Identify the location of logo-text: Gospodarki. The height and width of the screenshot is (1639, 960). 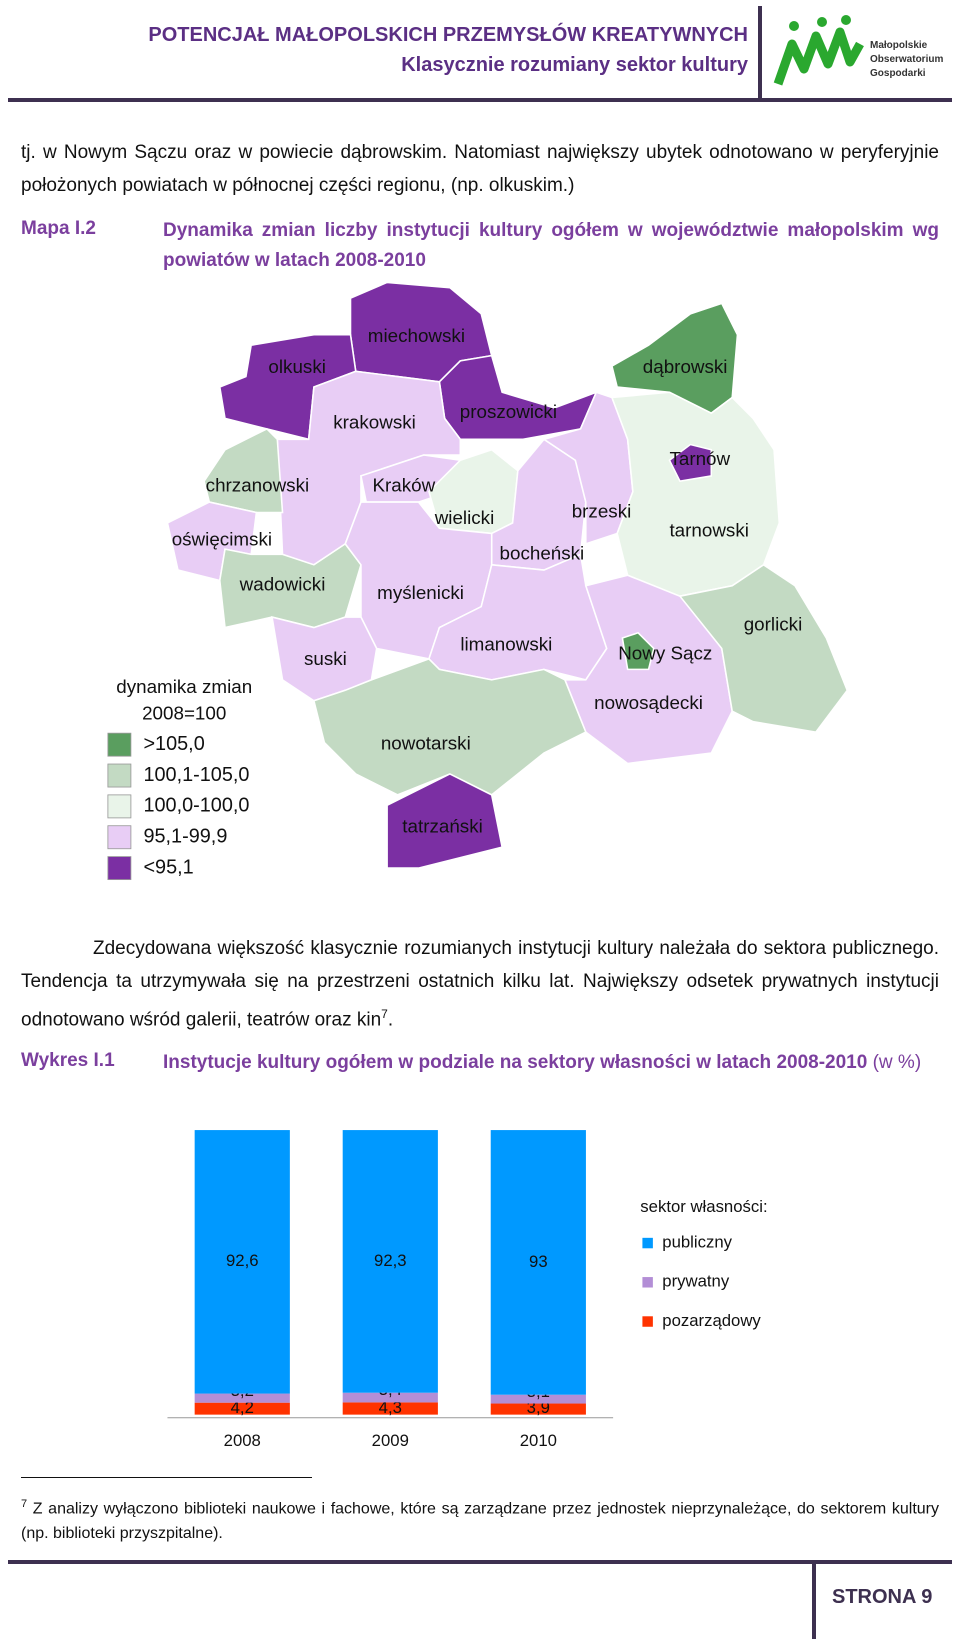
(898, 73).